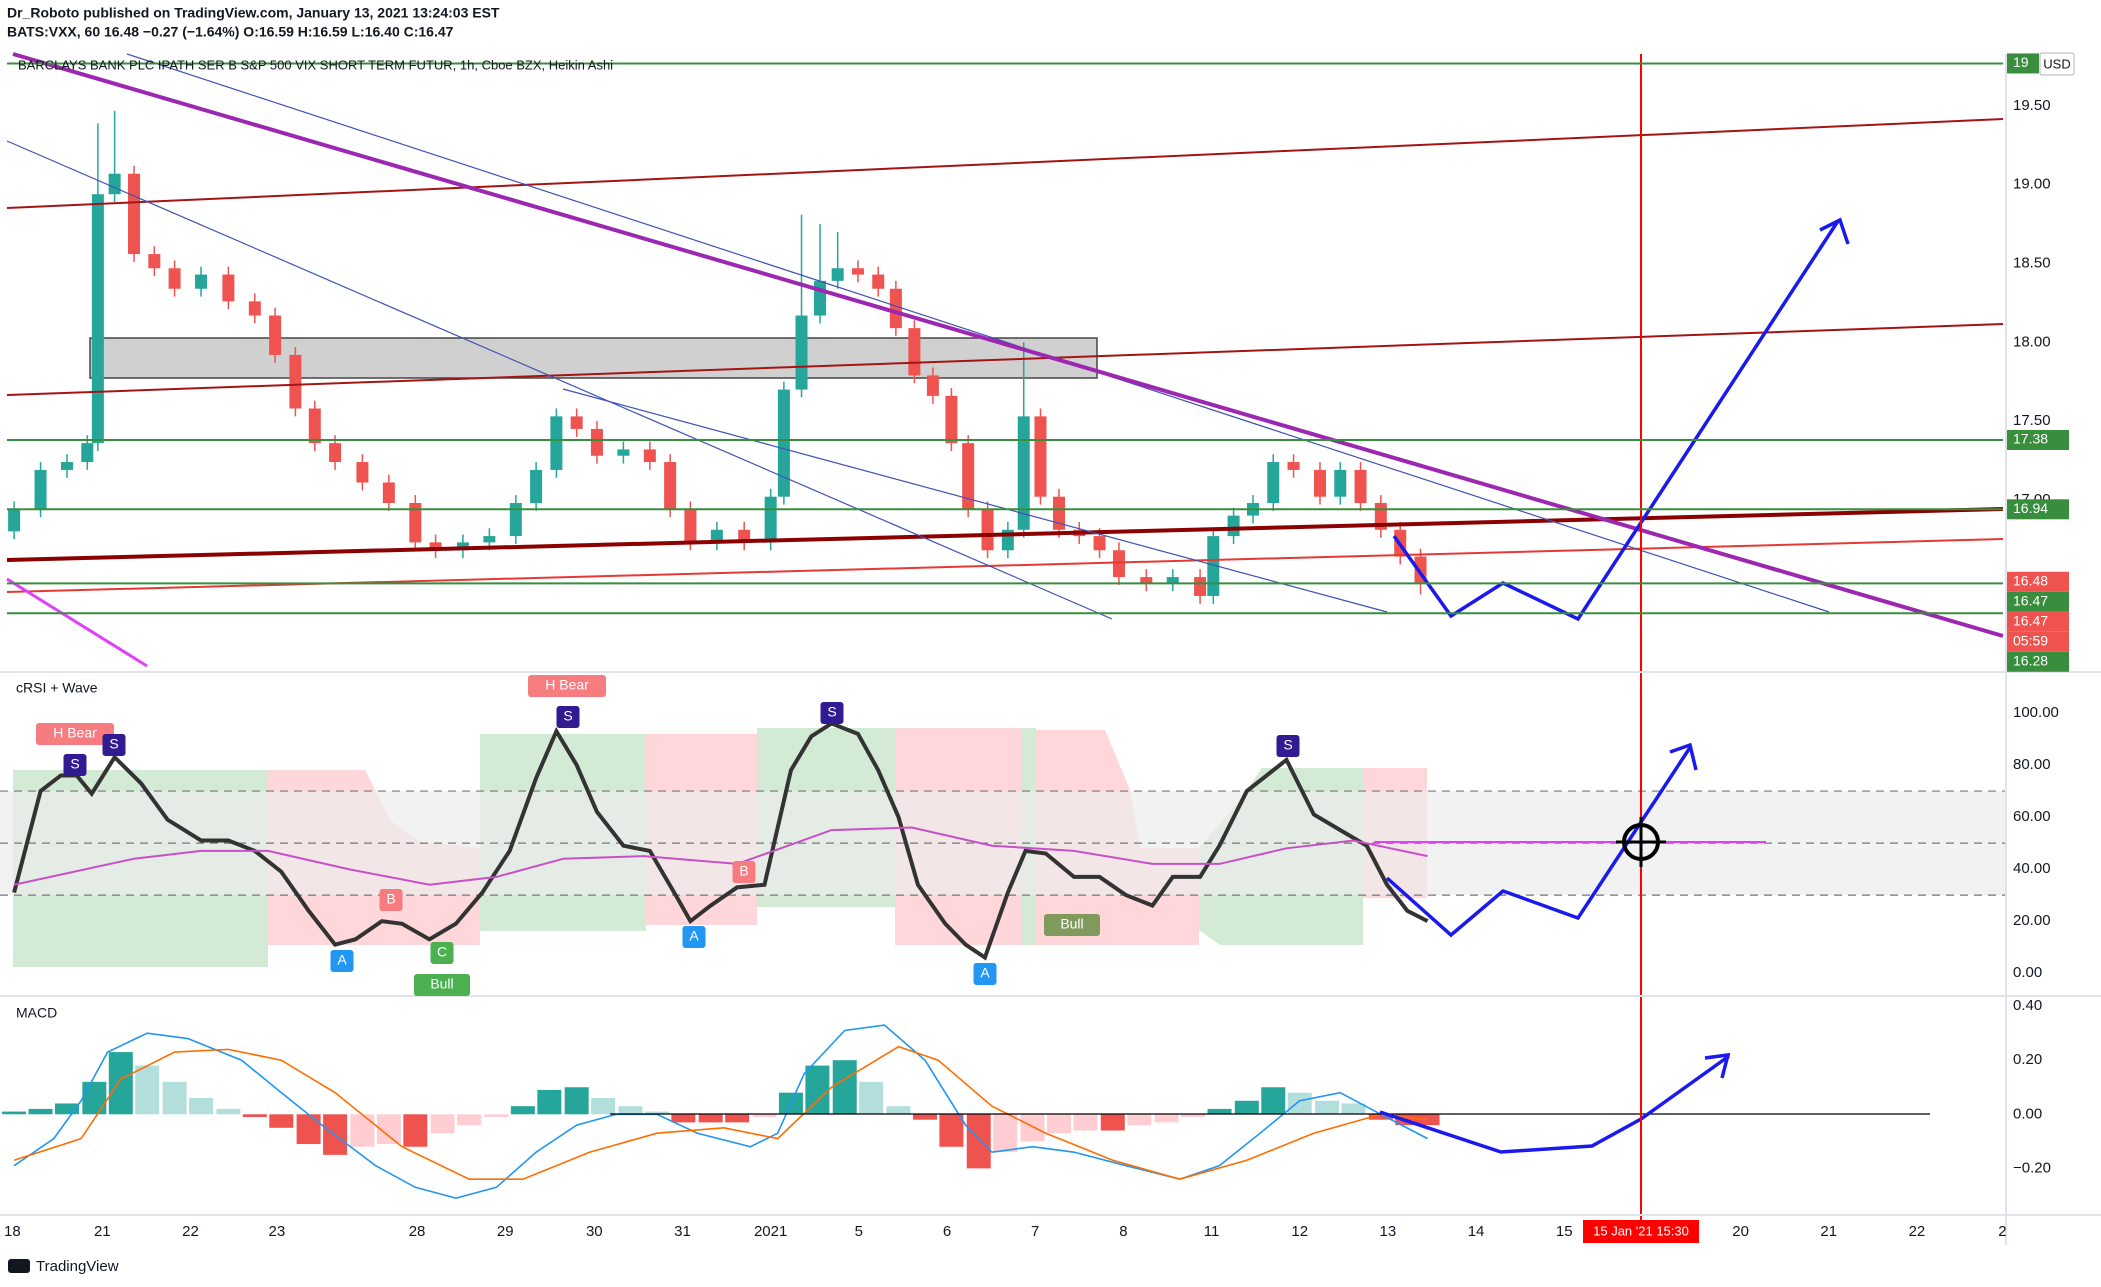  Describe the element at coordinates (2030, 640) in the screenshot. I see `price-label: 05:59` at that location.